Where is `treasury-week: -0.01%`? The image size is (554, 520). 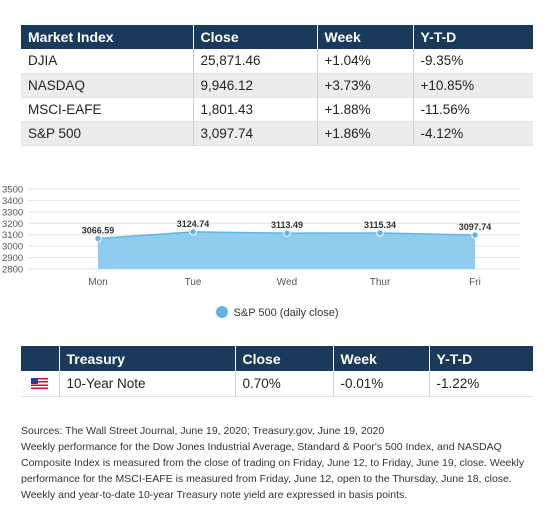
treasury-week: -0.01% is located at coordinates (381, 383).